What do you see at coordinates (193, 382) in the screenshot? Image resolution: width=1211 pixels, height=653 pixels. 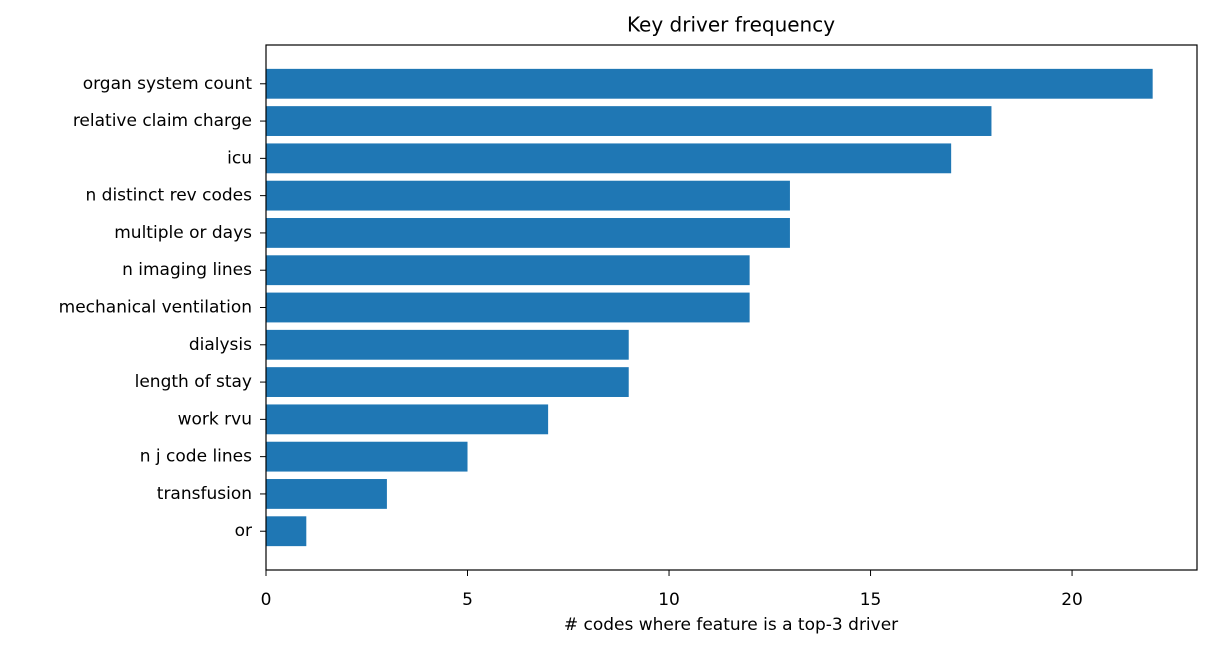 I see `y-tick-label: length of stay` at bounding box center [193, 382].